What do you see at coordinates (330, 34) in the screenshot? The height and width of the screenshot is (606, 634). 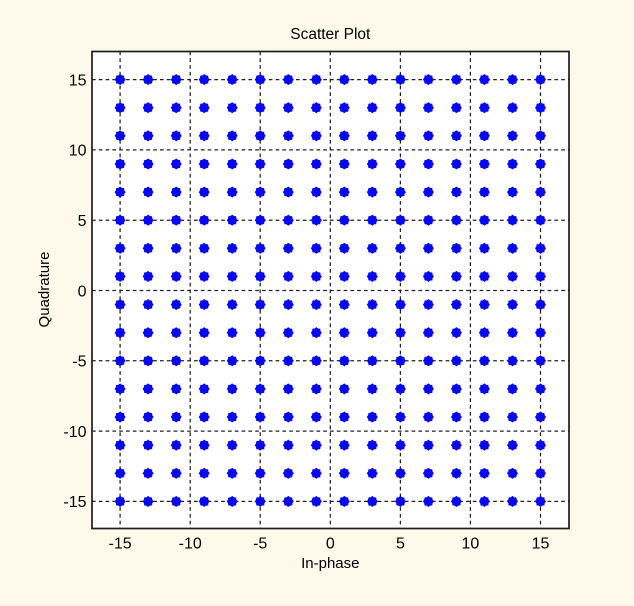 I see `svg-text: Scatter Plot` at bounding box center [330, 34].